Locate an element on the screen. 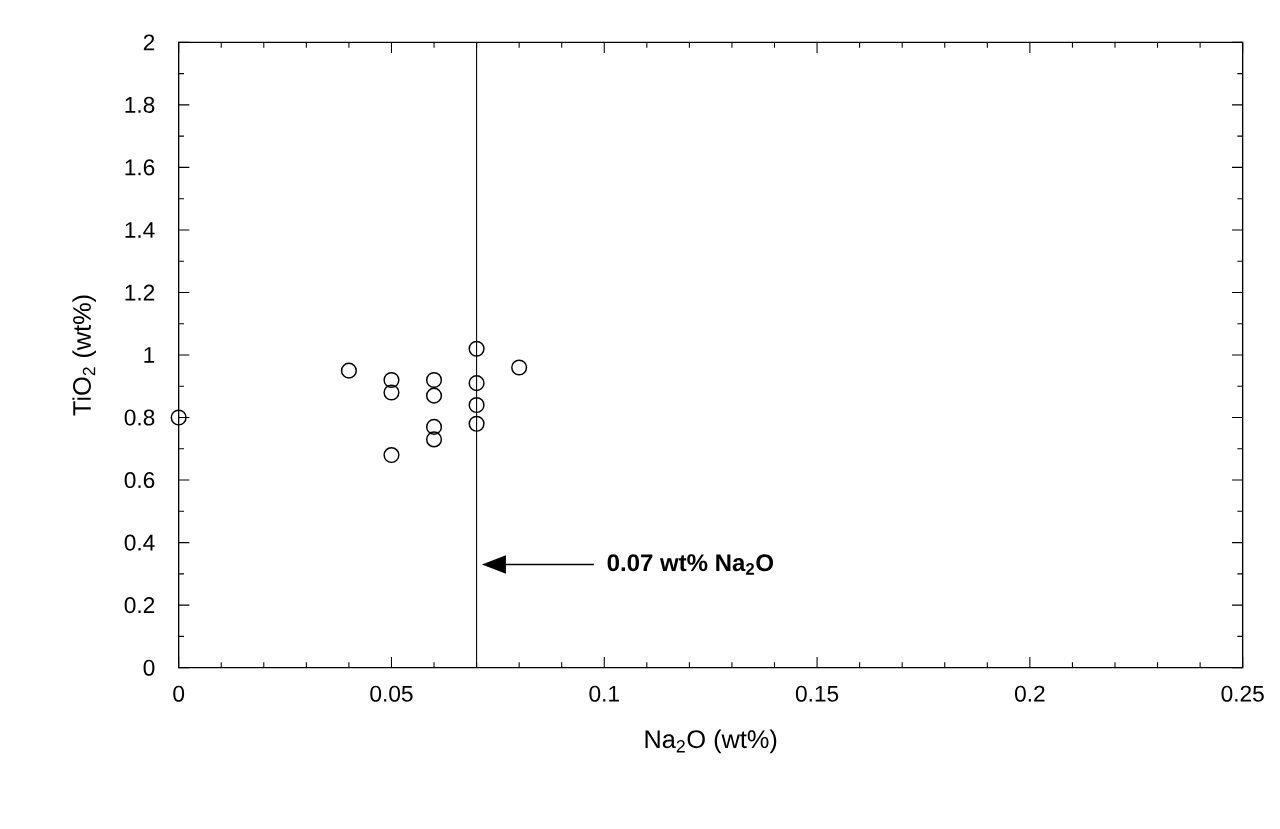  y-tick-label: 0.8 is located at coordinates (139, 417).